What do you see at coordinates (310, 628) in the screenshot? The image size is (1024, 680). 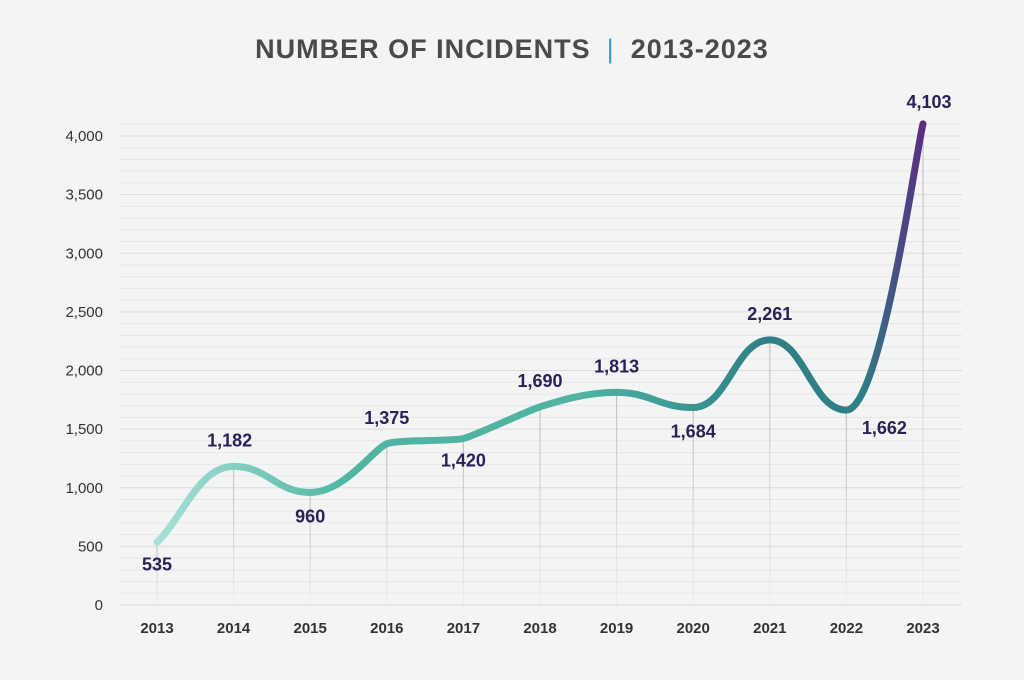 I see `x-tick-label: 2015` at bounding box center [310, 628].